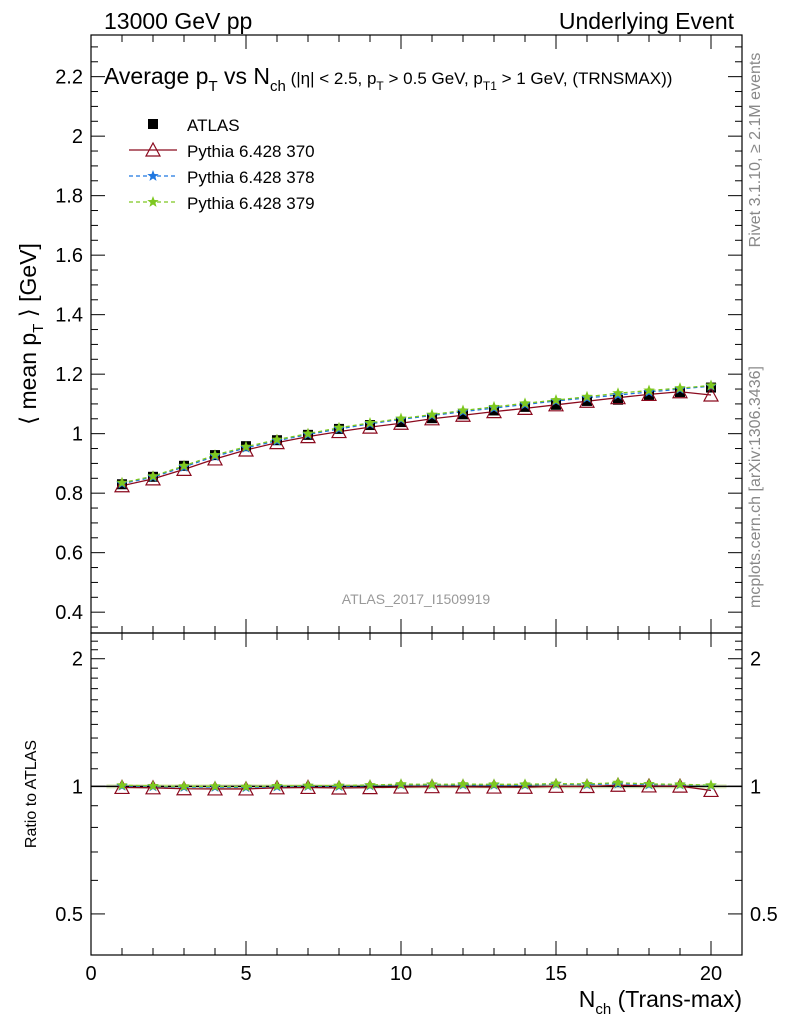 This screenshot has width=786, height=1024. Describe the element at coordinates (90, 974) in the screenshot. I see `x-tick-label: 0` at that location.